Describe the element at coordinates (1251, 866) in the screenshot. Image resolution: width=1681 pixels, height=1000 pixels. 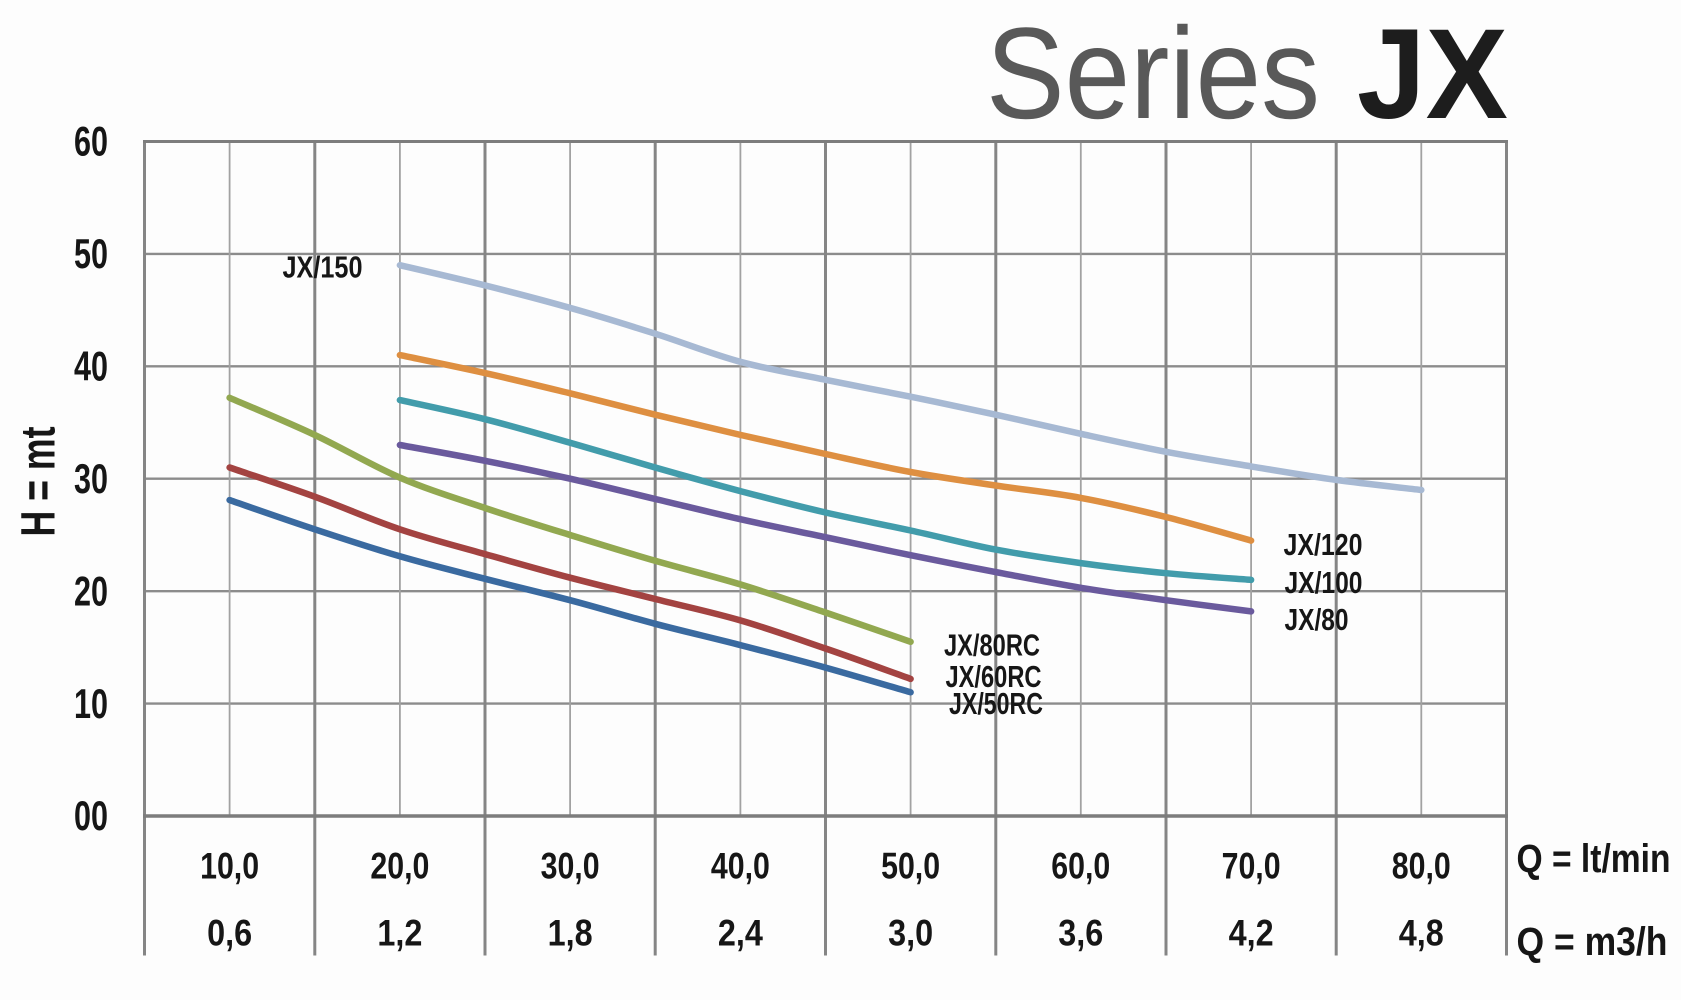
I see `svg-text: 70,0` at that location.